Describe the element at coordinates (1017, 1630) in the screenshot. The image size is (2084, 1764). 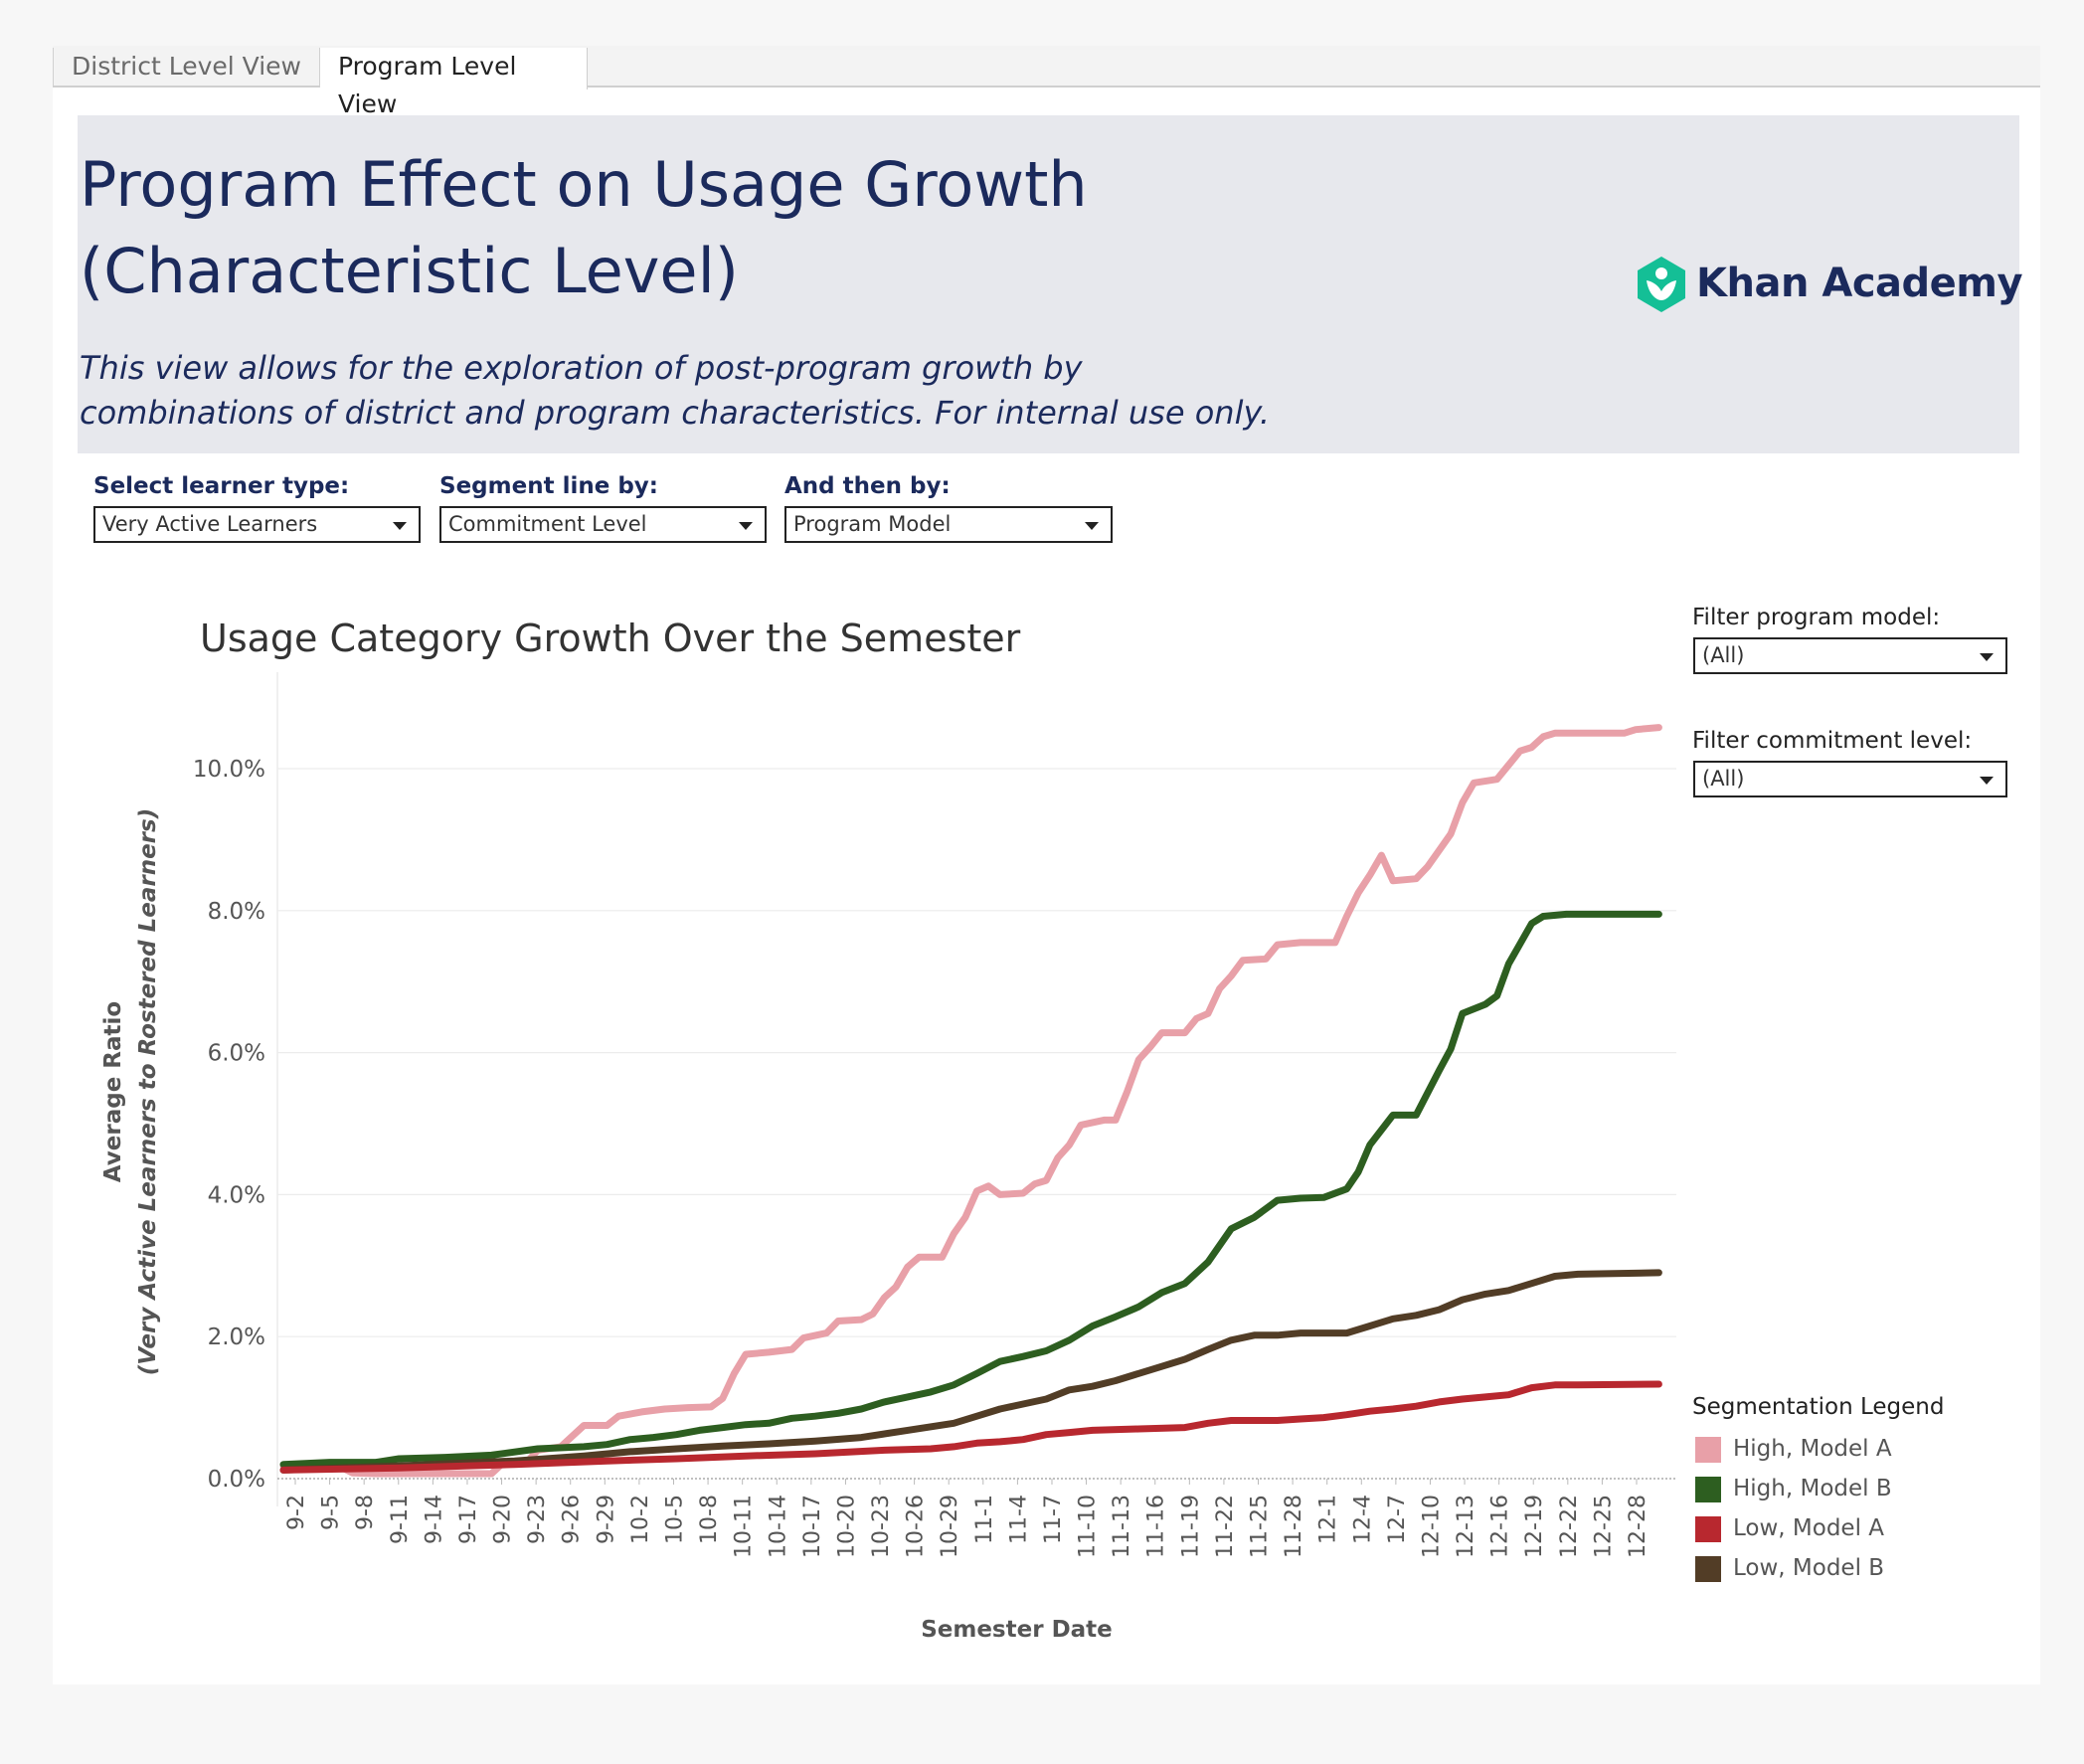
I see `x-axis-title: Semester Date` at that location.